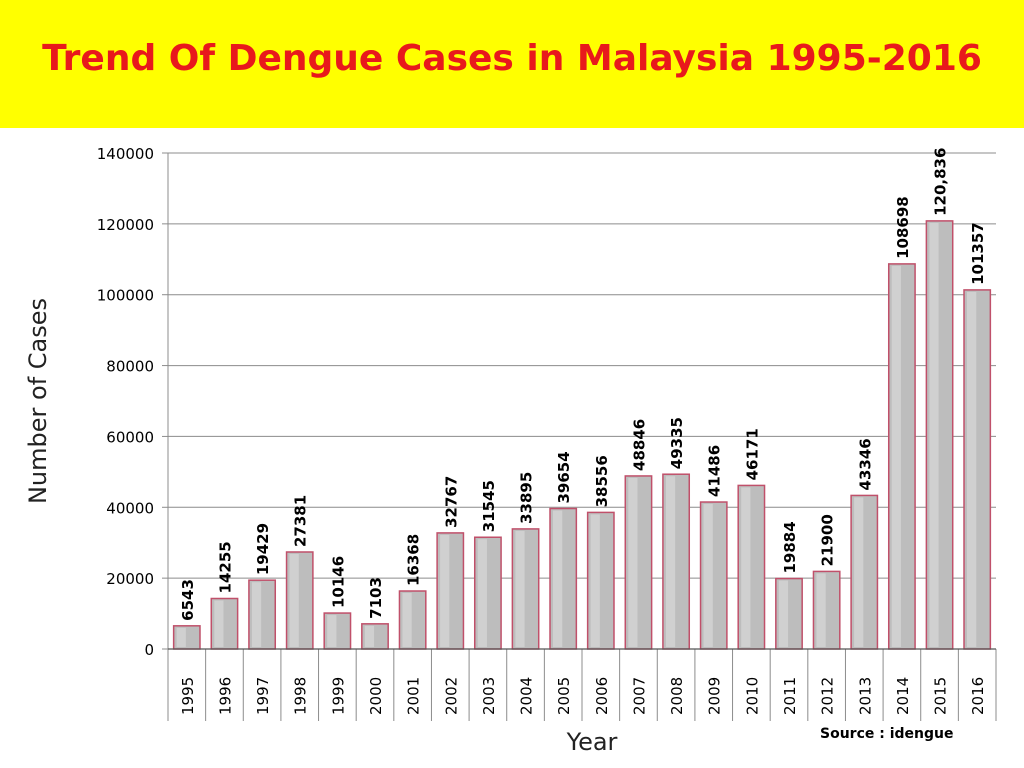 The width and height of the screenshot is (1024, 768). Describe the element at coordinates (376, 696) in the screenshot. I see `x-tick-label: 2000` at that location.